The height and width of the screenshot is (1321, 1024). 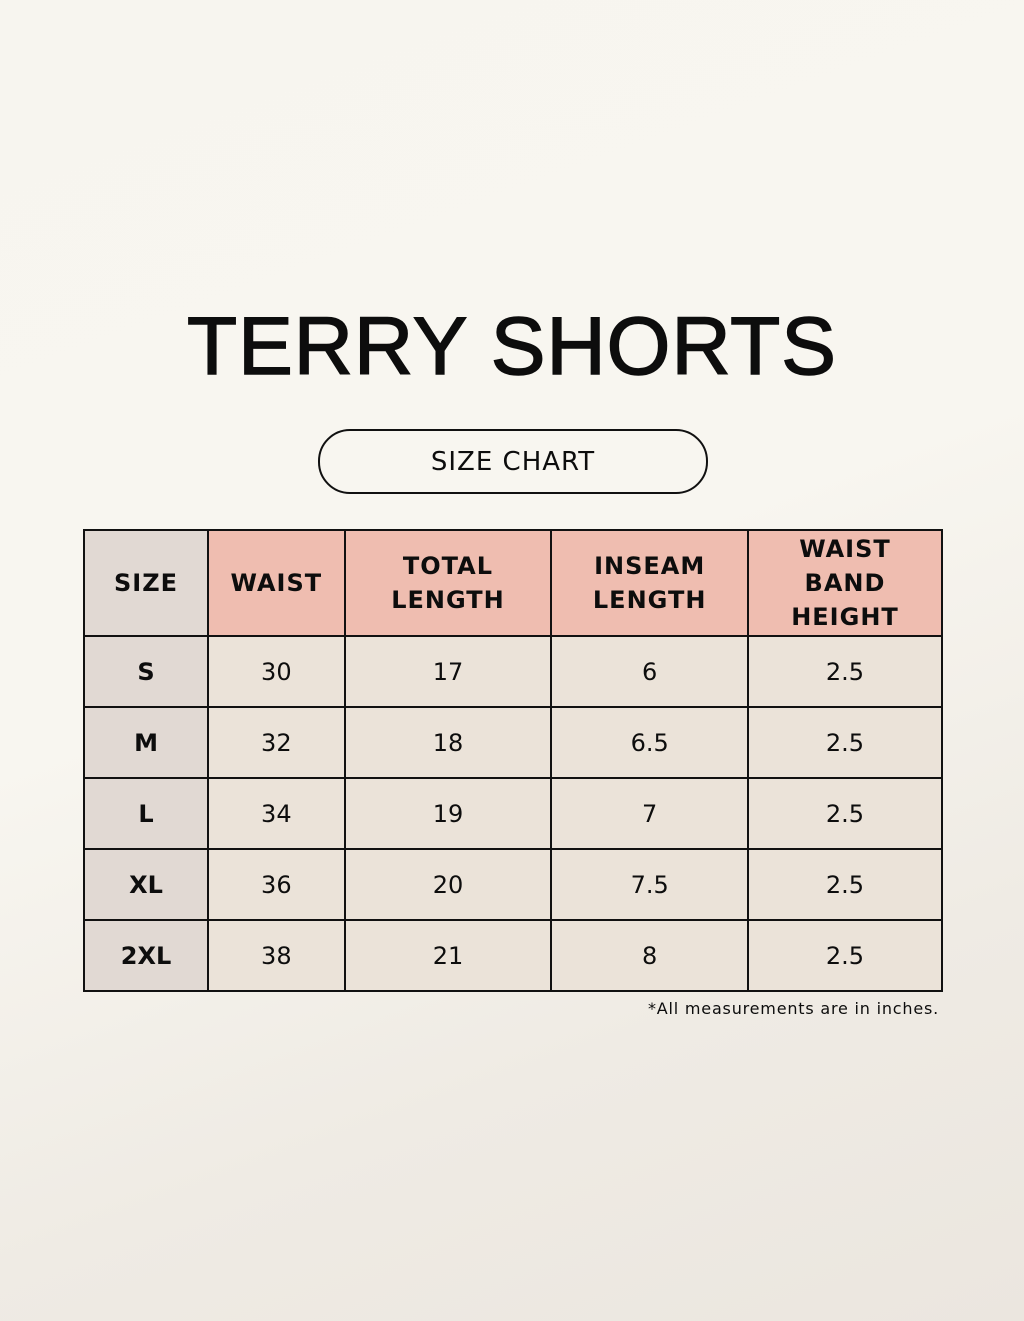 I want to click on measurement-cell: 7, so click(x=649, y=813).